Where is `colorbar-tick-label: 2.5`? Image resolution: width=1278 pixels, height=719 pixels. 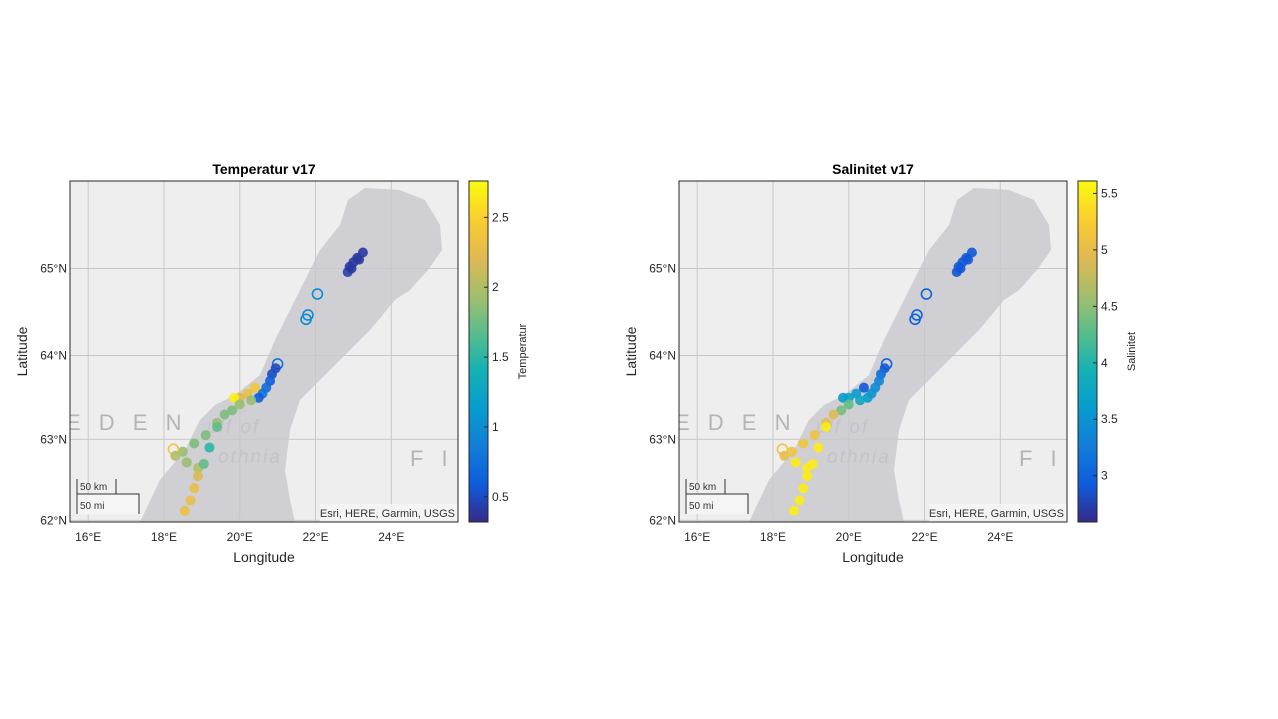 colorbar-tick-label: 2.5 is located at coordinates (500, 217).